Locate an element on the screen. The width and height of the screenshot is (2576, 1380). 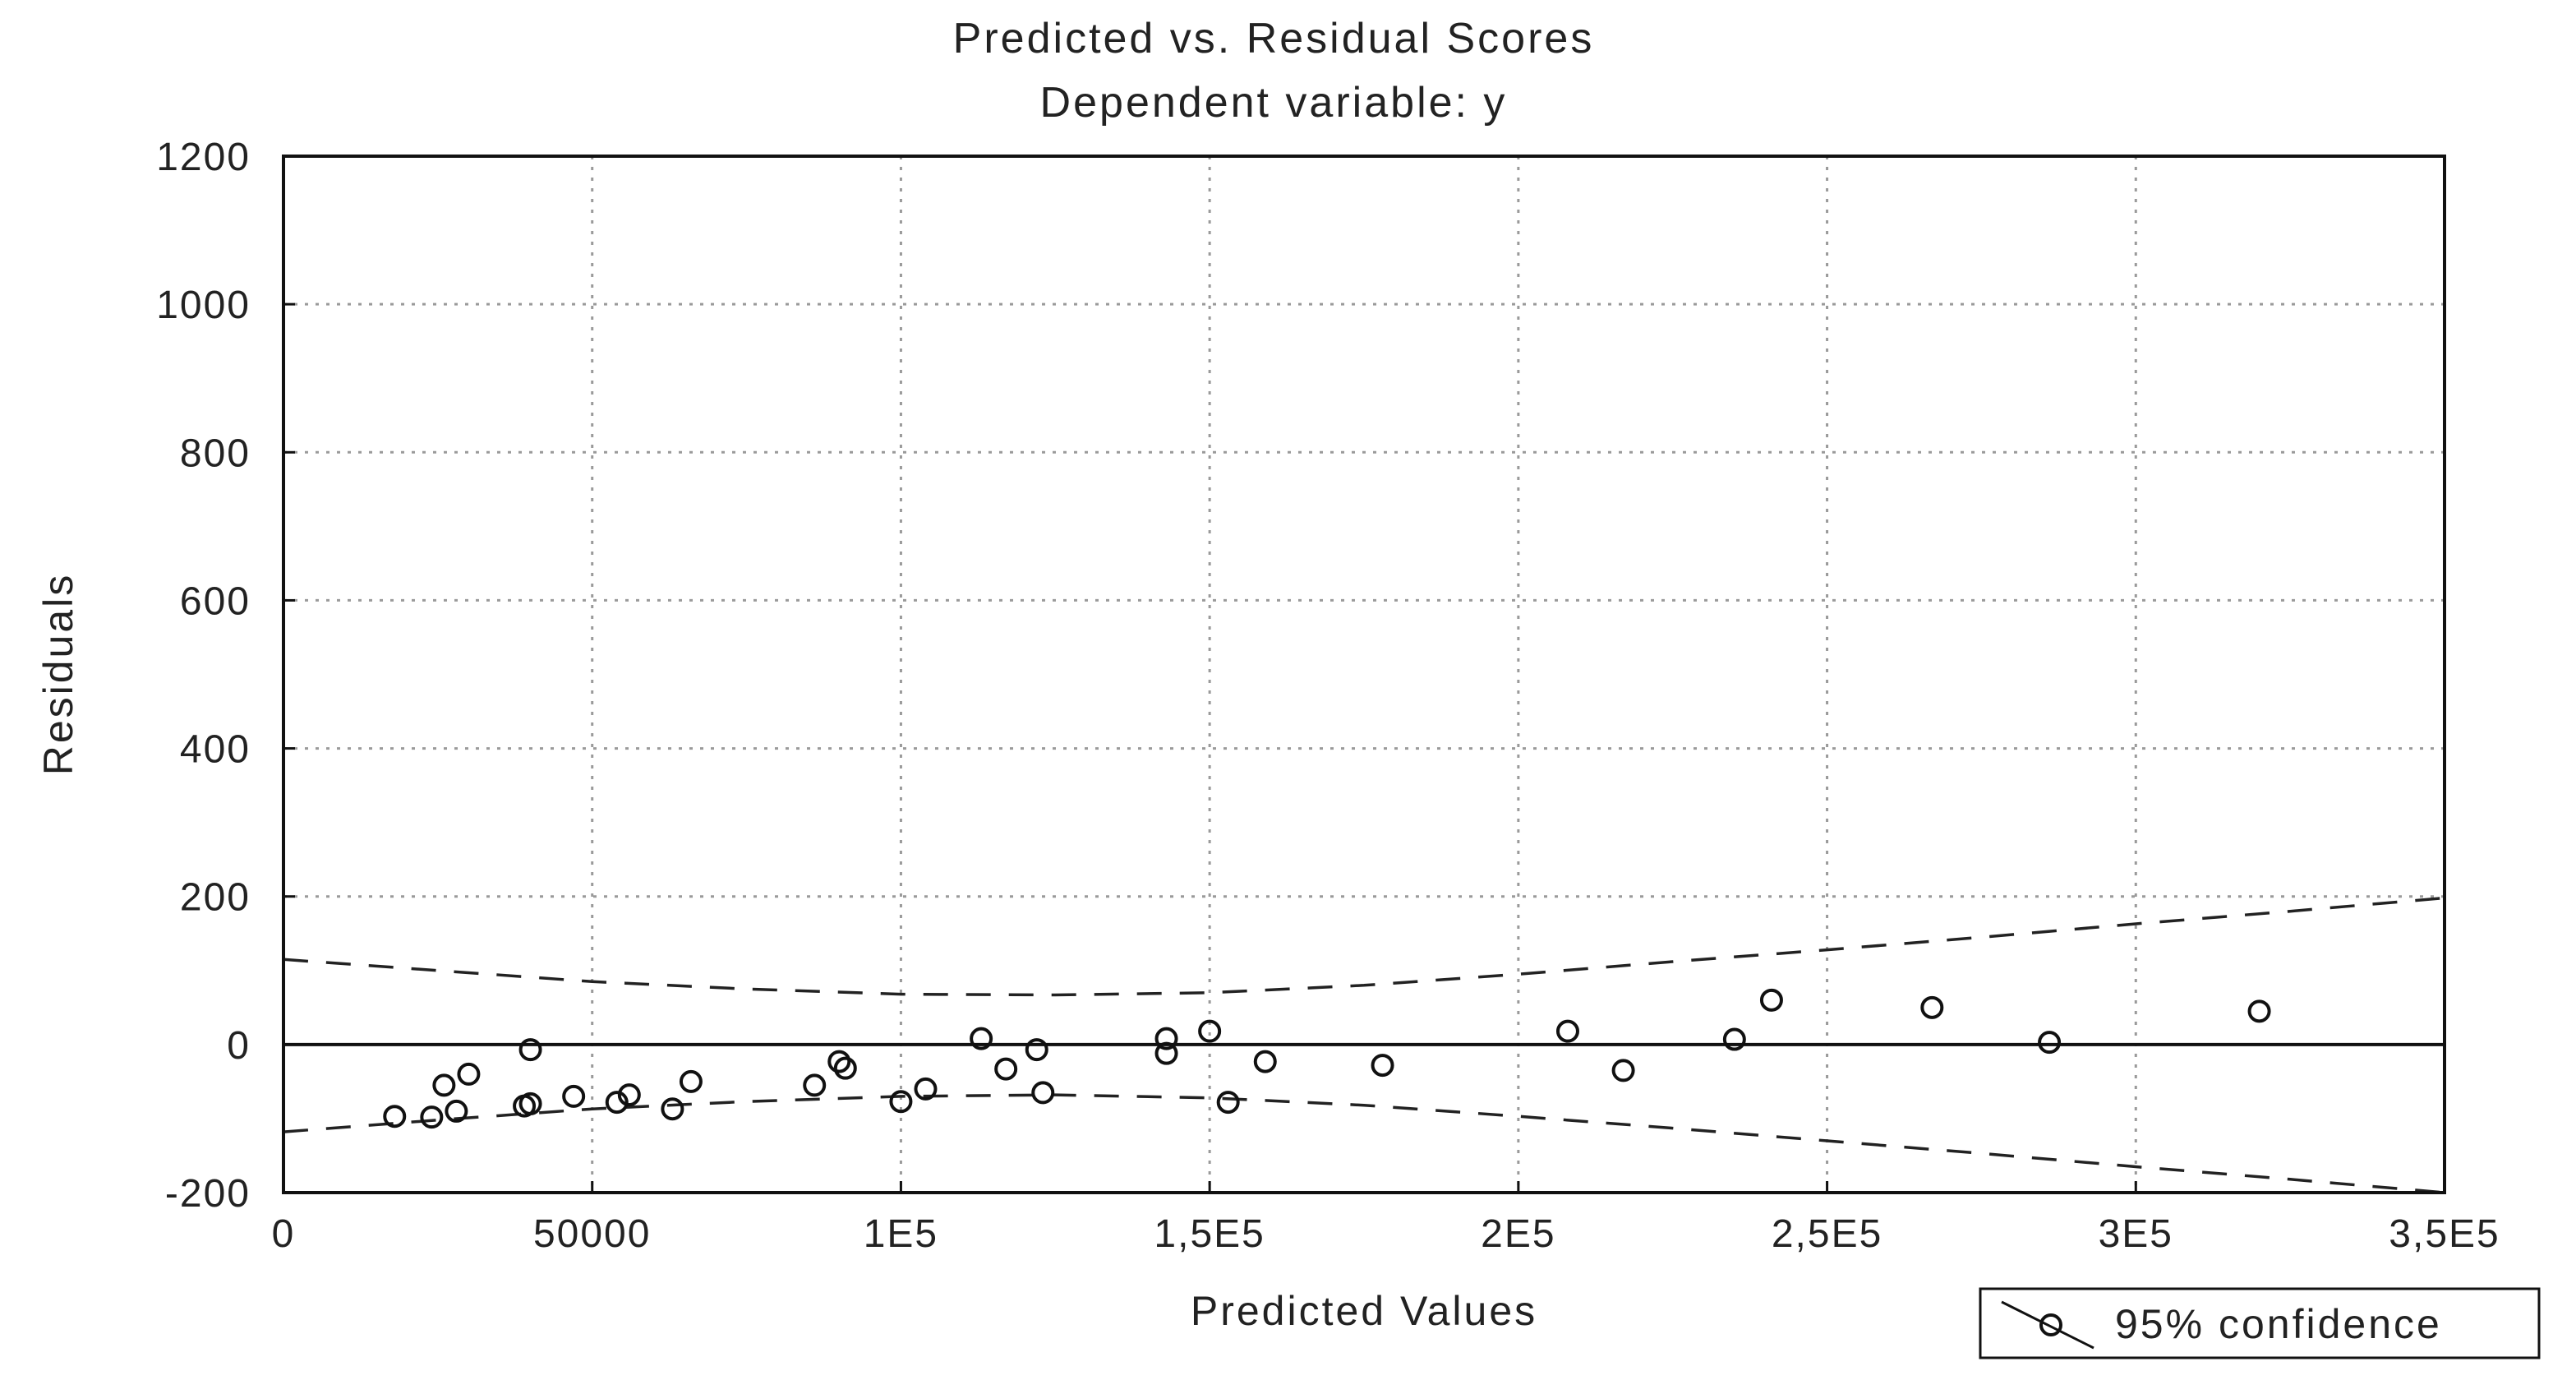
legend-box is located at coordinates (2260, 1323).